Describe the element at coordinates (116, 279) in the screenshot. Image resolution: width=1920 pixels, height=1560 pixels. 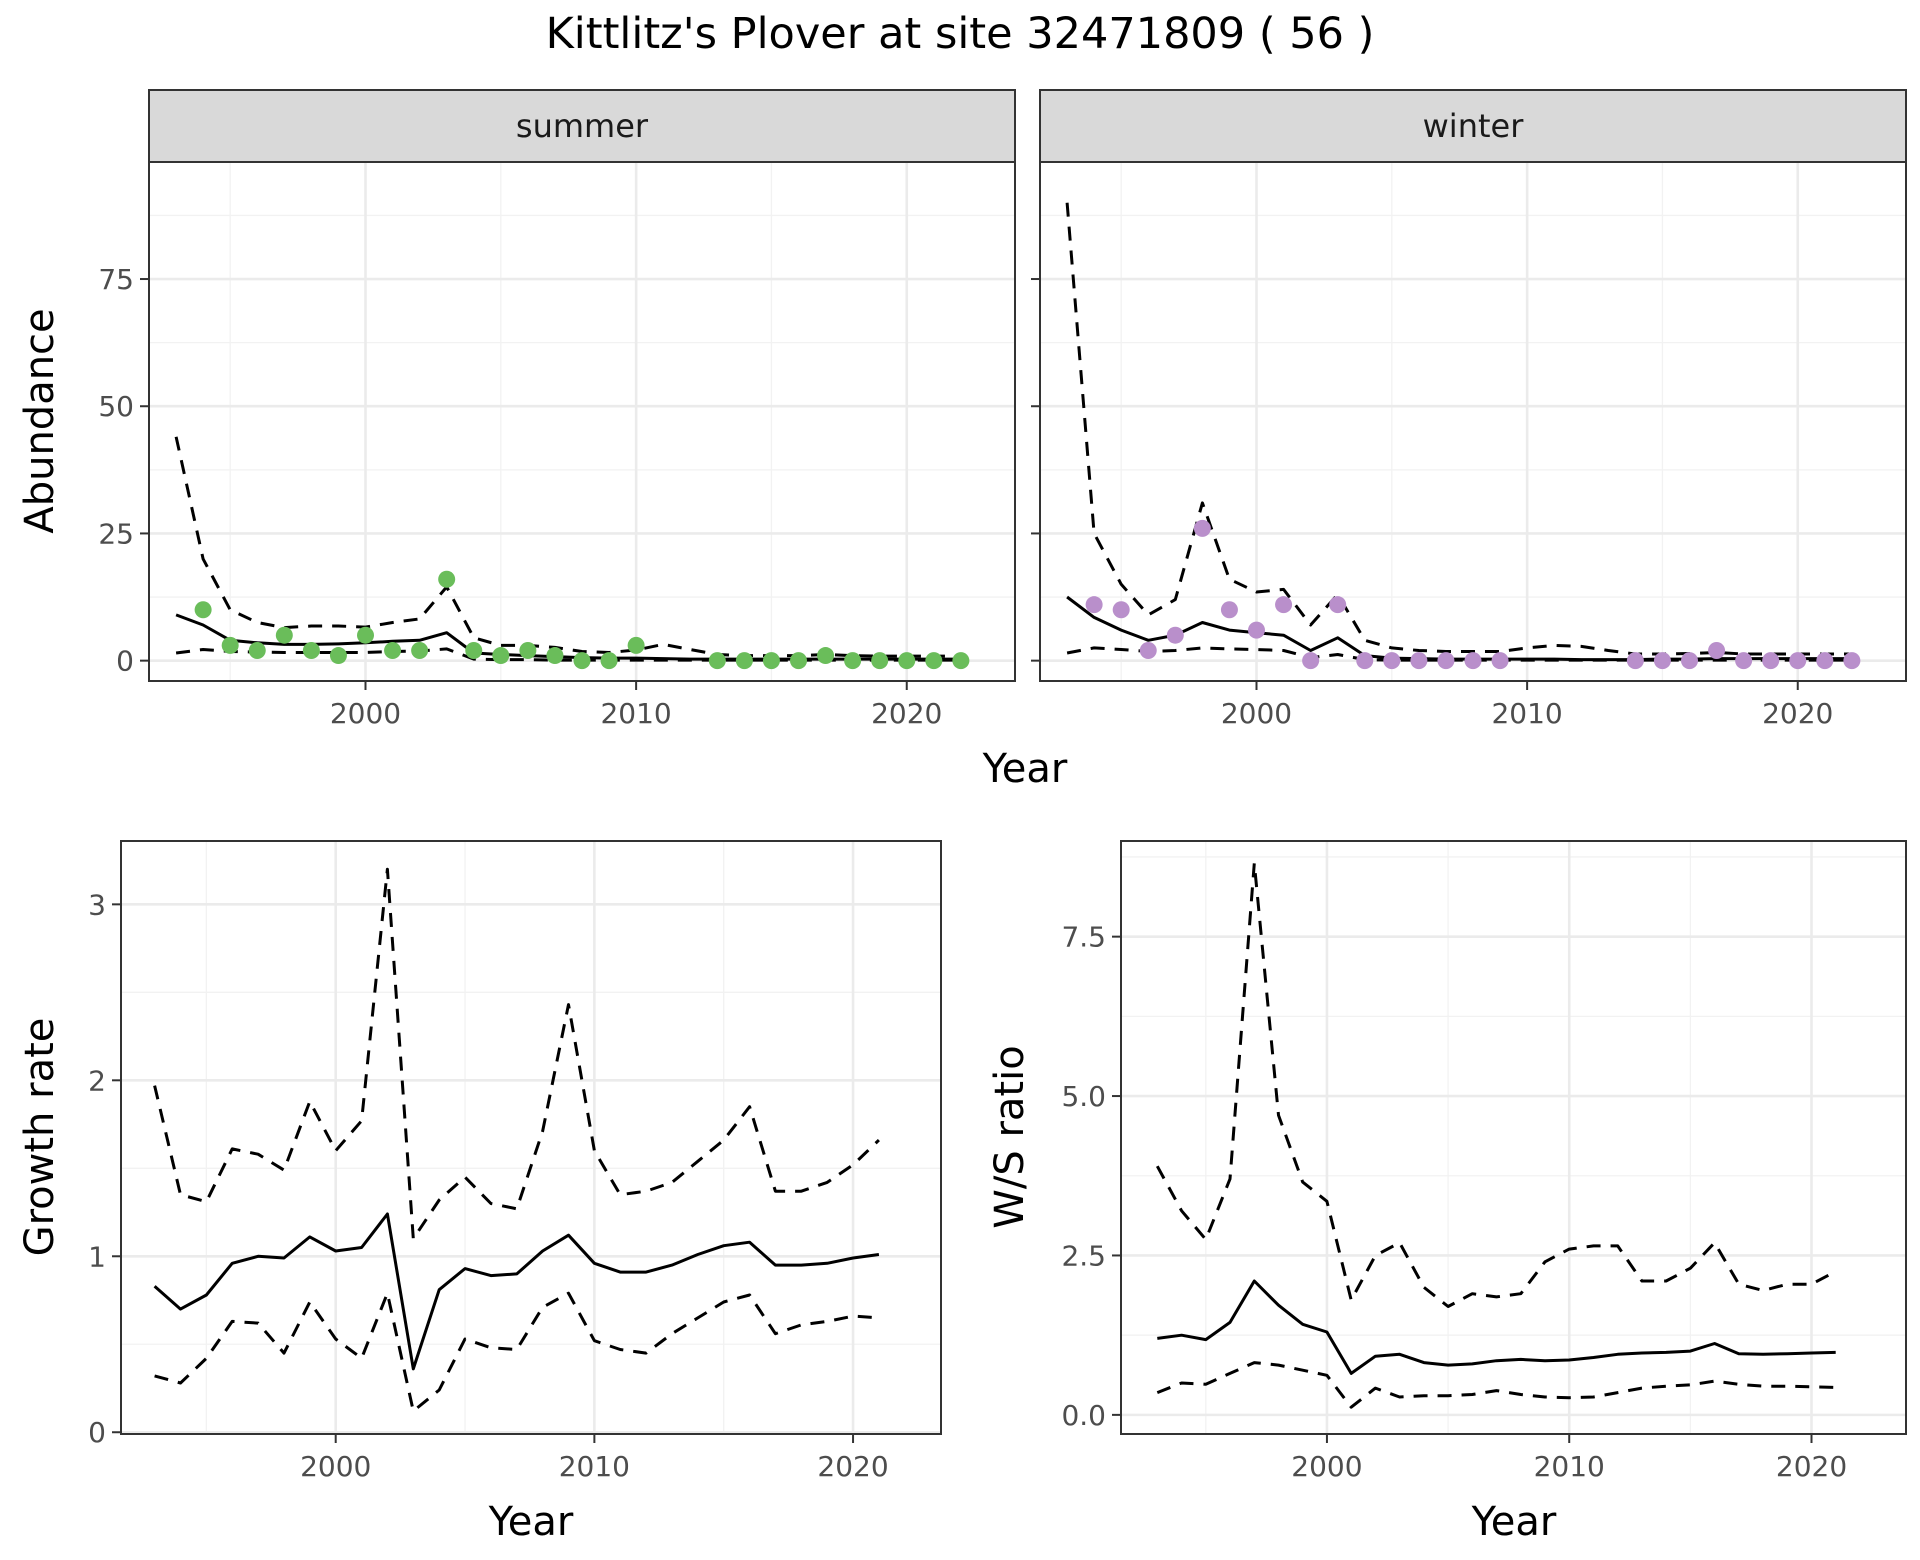
I see `y-tick-label: 75` at that location.